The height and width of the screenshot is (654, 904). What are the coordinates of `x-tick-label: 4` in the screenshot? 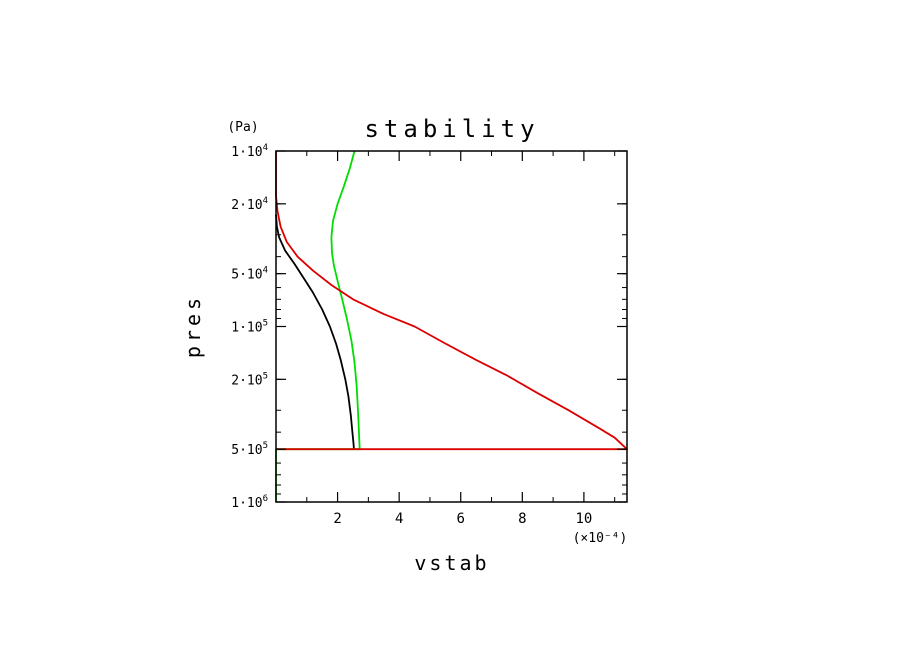 It's located at (399, 519).